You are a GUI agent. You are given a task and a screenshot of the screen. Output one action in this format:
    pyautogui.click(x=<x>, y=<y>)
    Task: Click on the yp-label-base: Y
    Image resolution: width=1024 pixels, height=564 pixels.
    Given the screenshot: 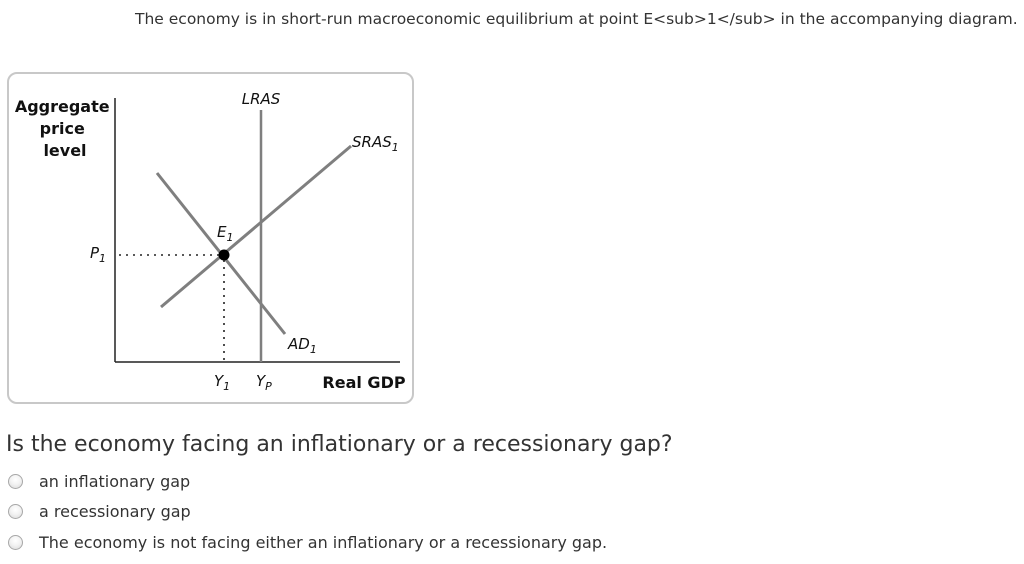 What is the action you would take?
    pyautogui.click(x=261, y=381)
    